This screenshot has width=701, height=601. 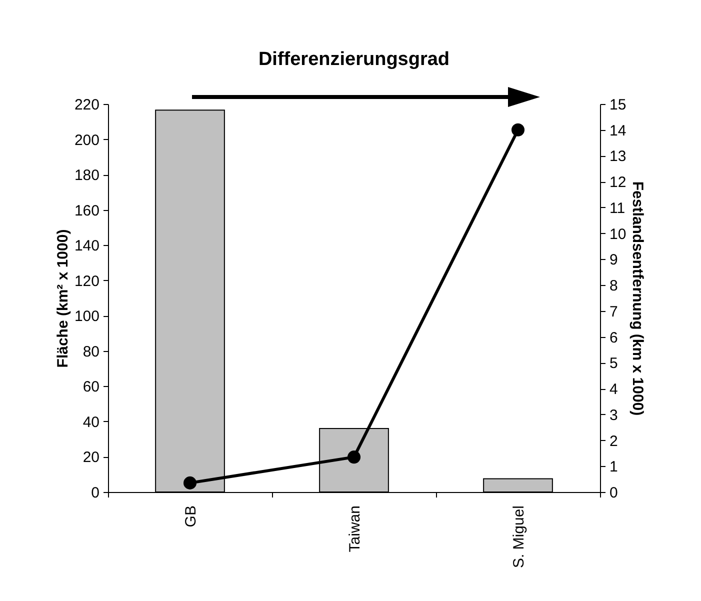 What do you see at coordinates (614, 260) in the screenshot?
I see `y2-tick-label: 9` at bounding box center [614, 260].